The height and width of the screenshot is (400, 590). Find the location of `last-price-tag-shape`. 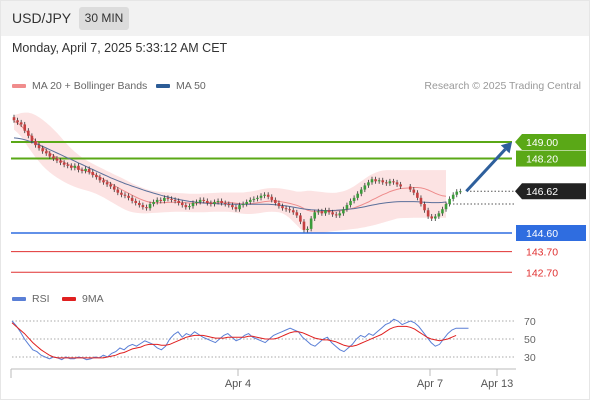

last-price-tag-shape is located at coordinates (550, 191).